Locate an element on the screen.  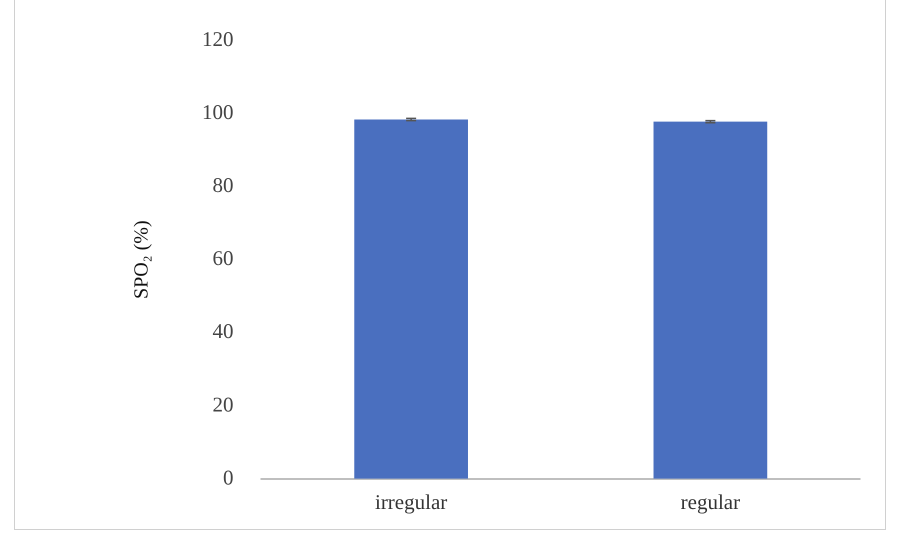
y-tick-label: 100 is located at coordinates (218, 112).